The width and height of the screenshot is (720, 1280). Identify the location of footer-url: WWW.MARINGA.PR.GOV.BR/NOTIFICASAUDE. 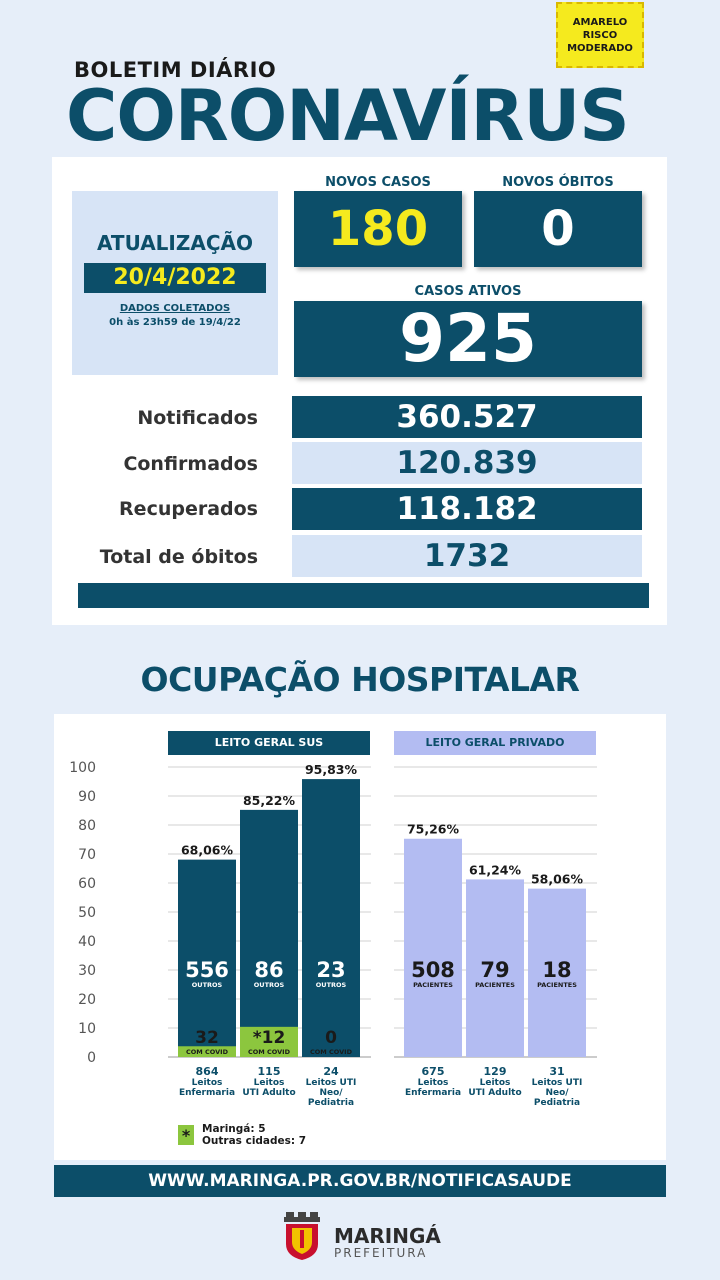
(360, 1181).